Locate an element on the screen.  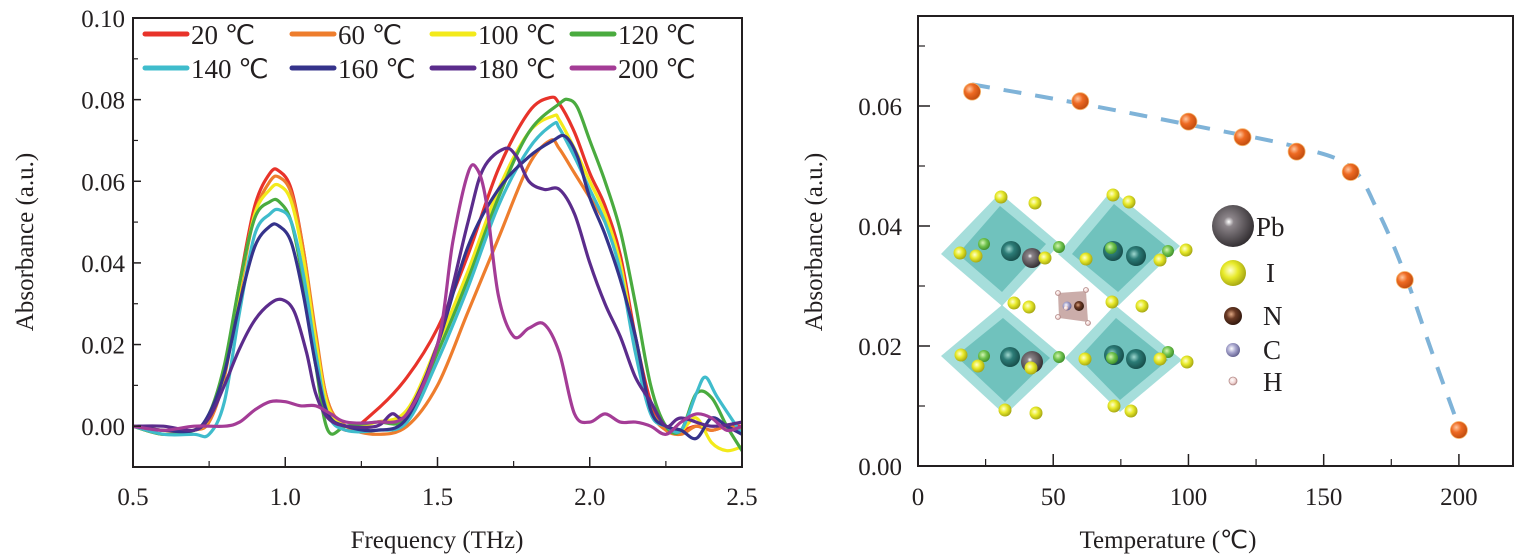
legend-item: 100 ℃ is located at coordinates (492, 35).